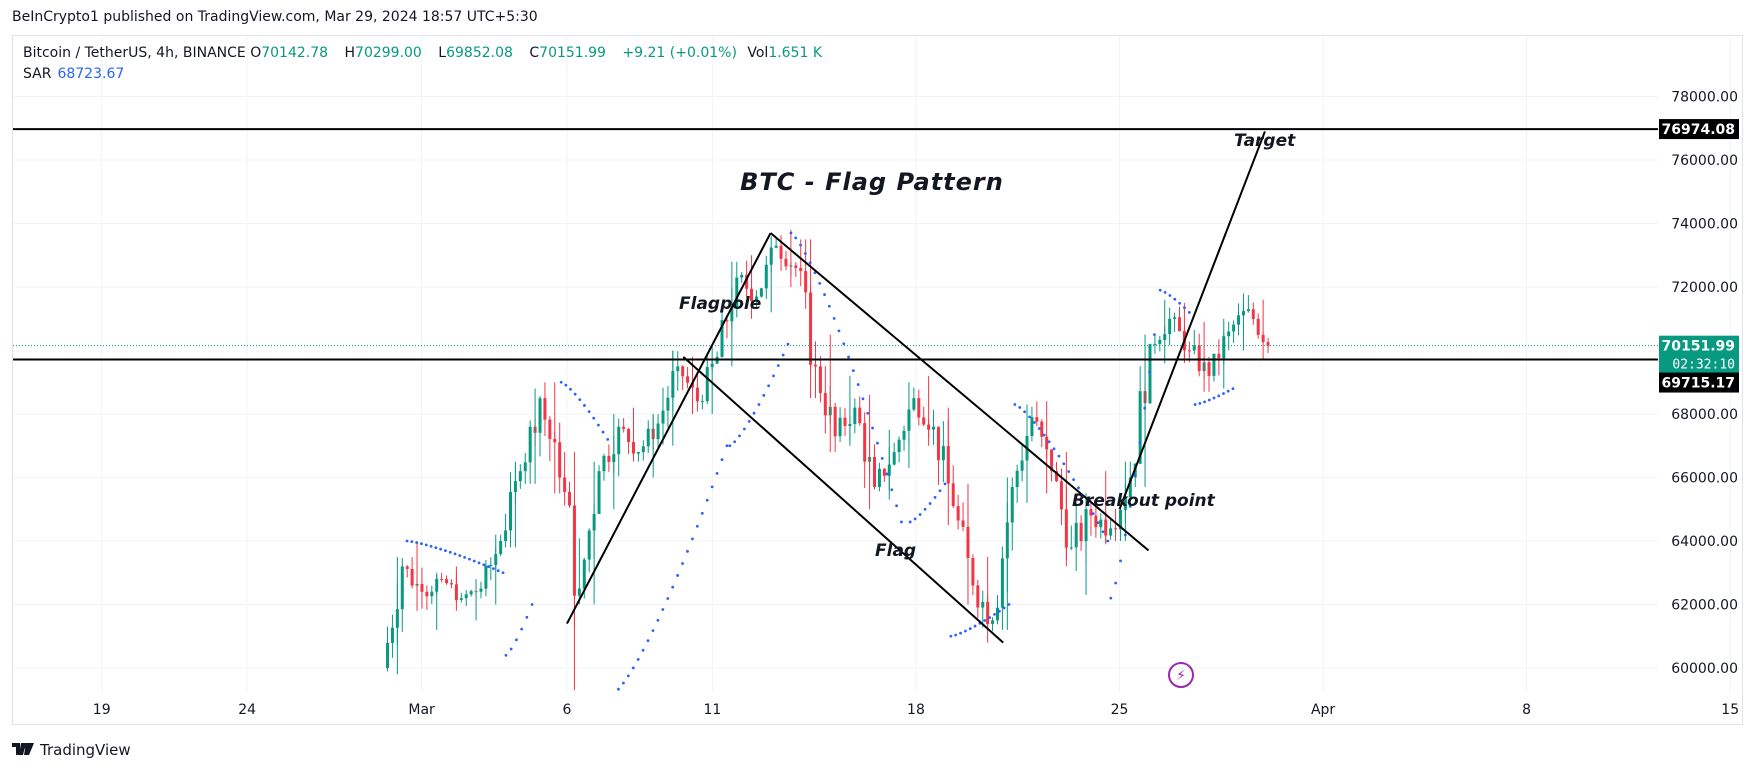  I want to click on x-tick-label: Apr, so click(1323, 710).